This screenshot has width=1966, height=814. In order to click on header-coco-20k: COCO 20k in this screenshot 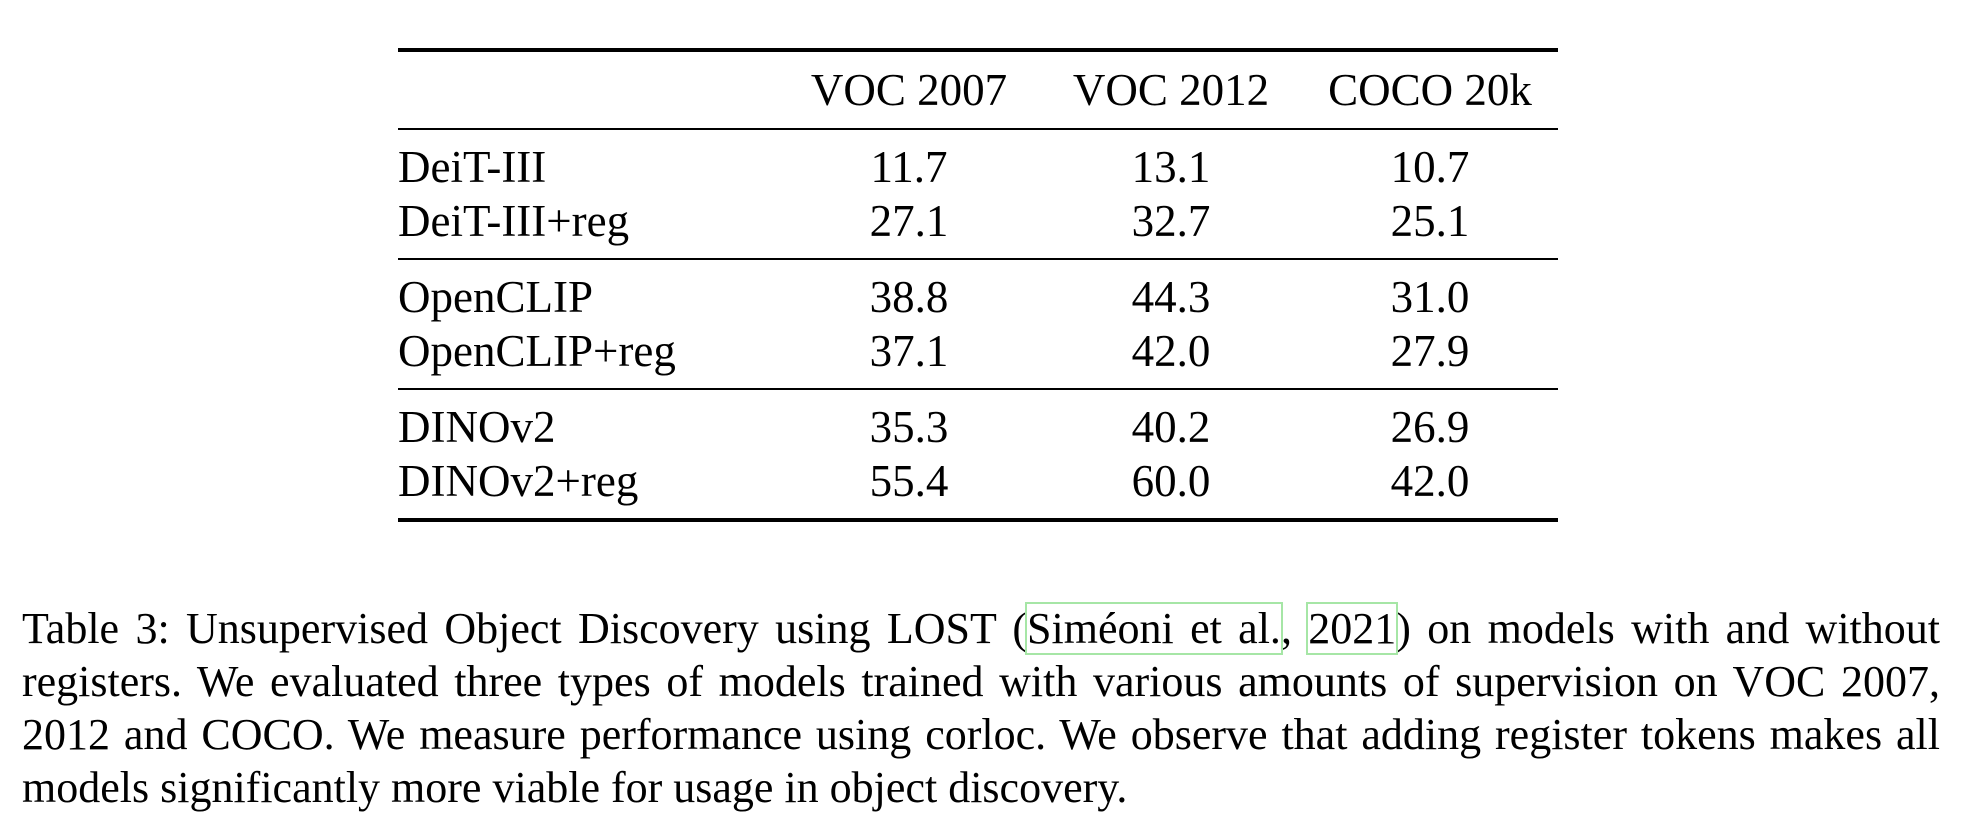, I will do `click(1430, 89)`.